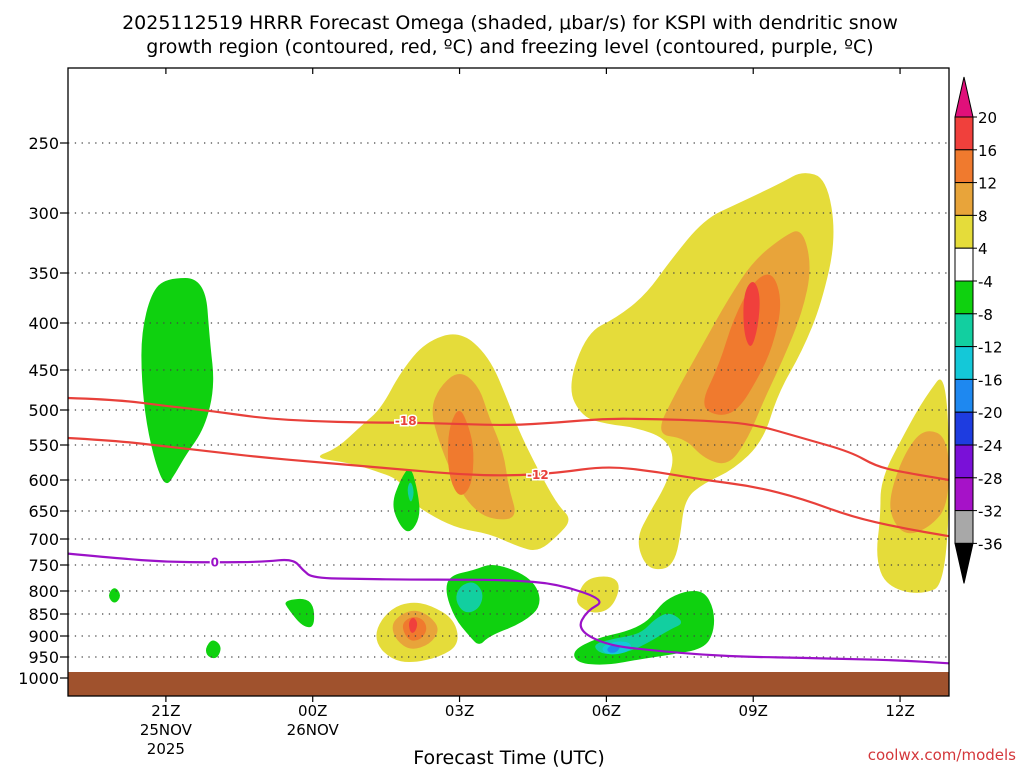  Describe the element at coordinates (990, 413) in the screenshot. I see `colorbar-label-9: -20` at that location.